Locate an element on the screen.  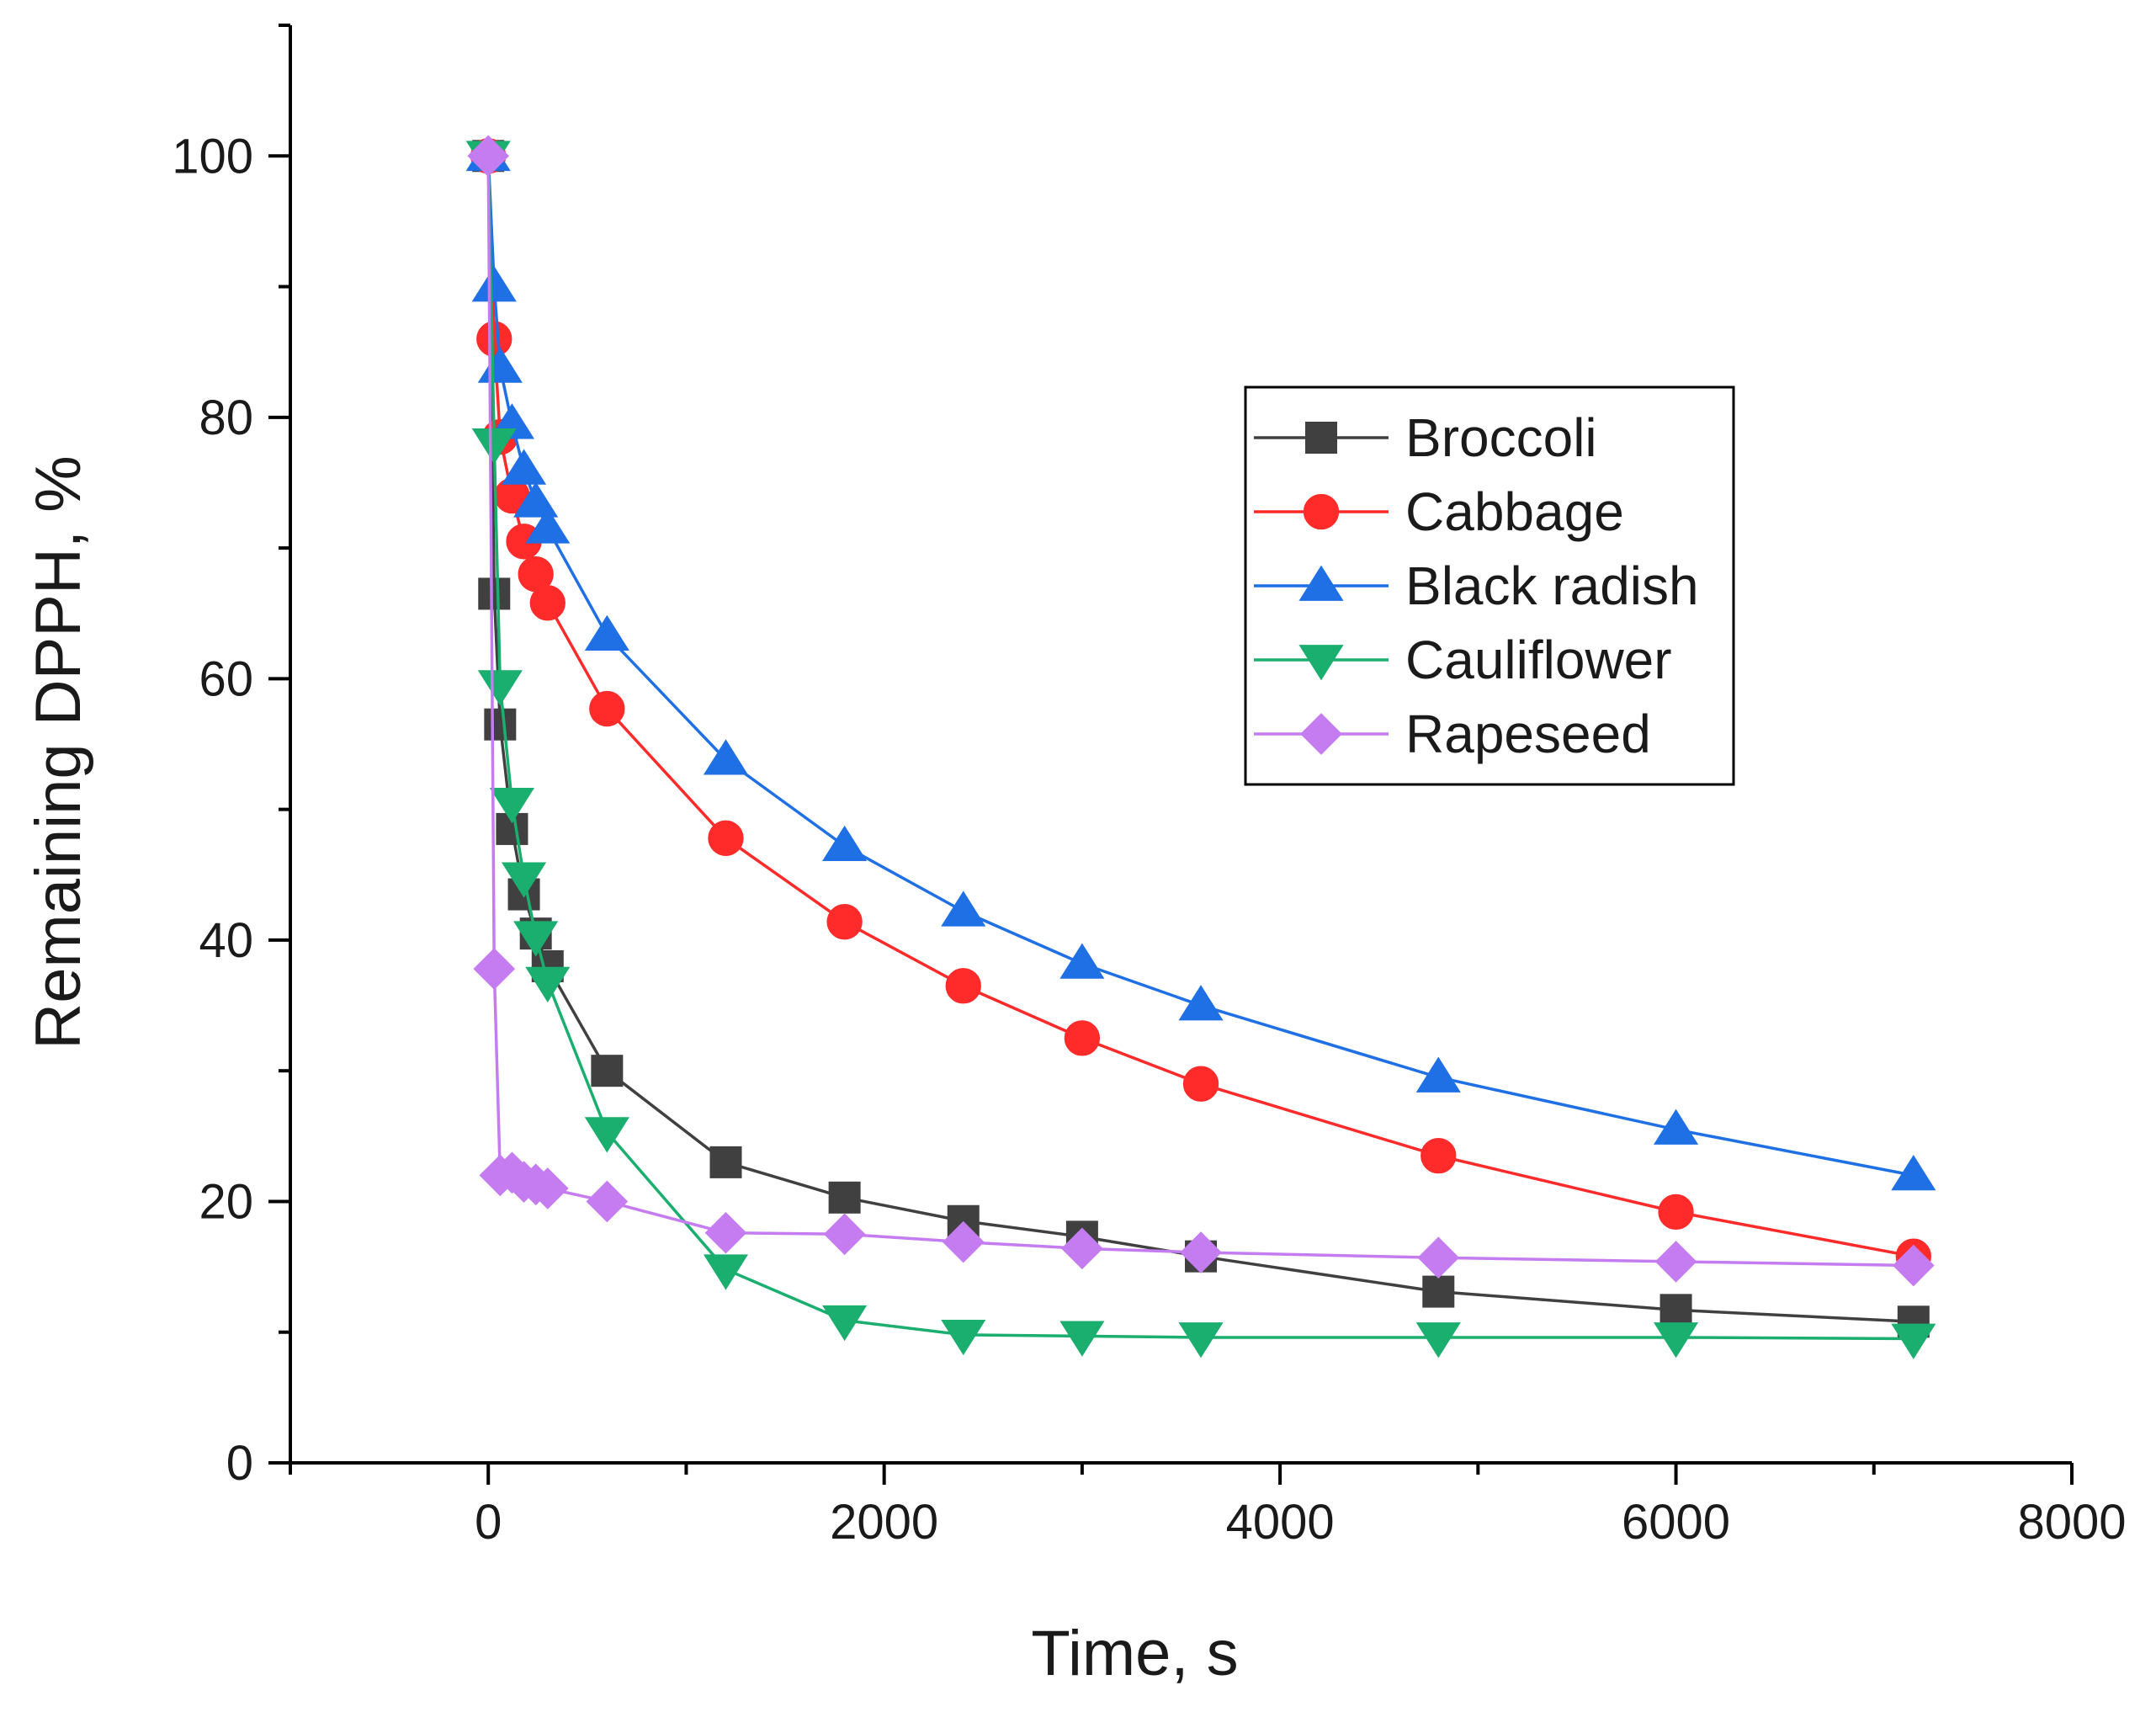
legend-label: Rapeseed is located at coordinates (1528, 734).